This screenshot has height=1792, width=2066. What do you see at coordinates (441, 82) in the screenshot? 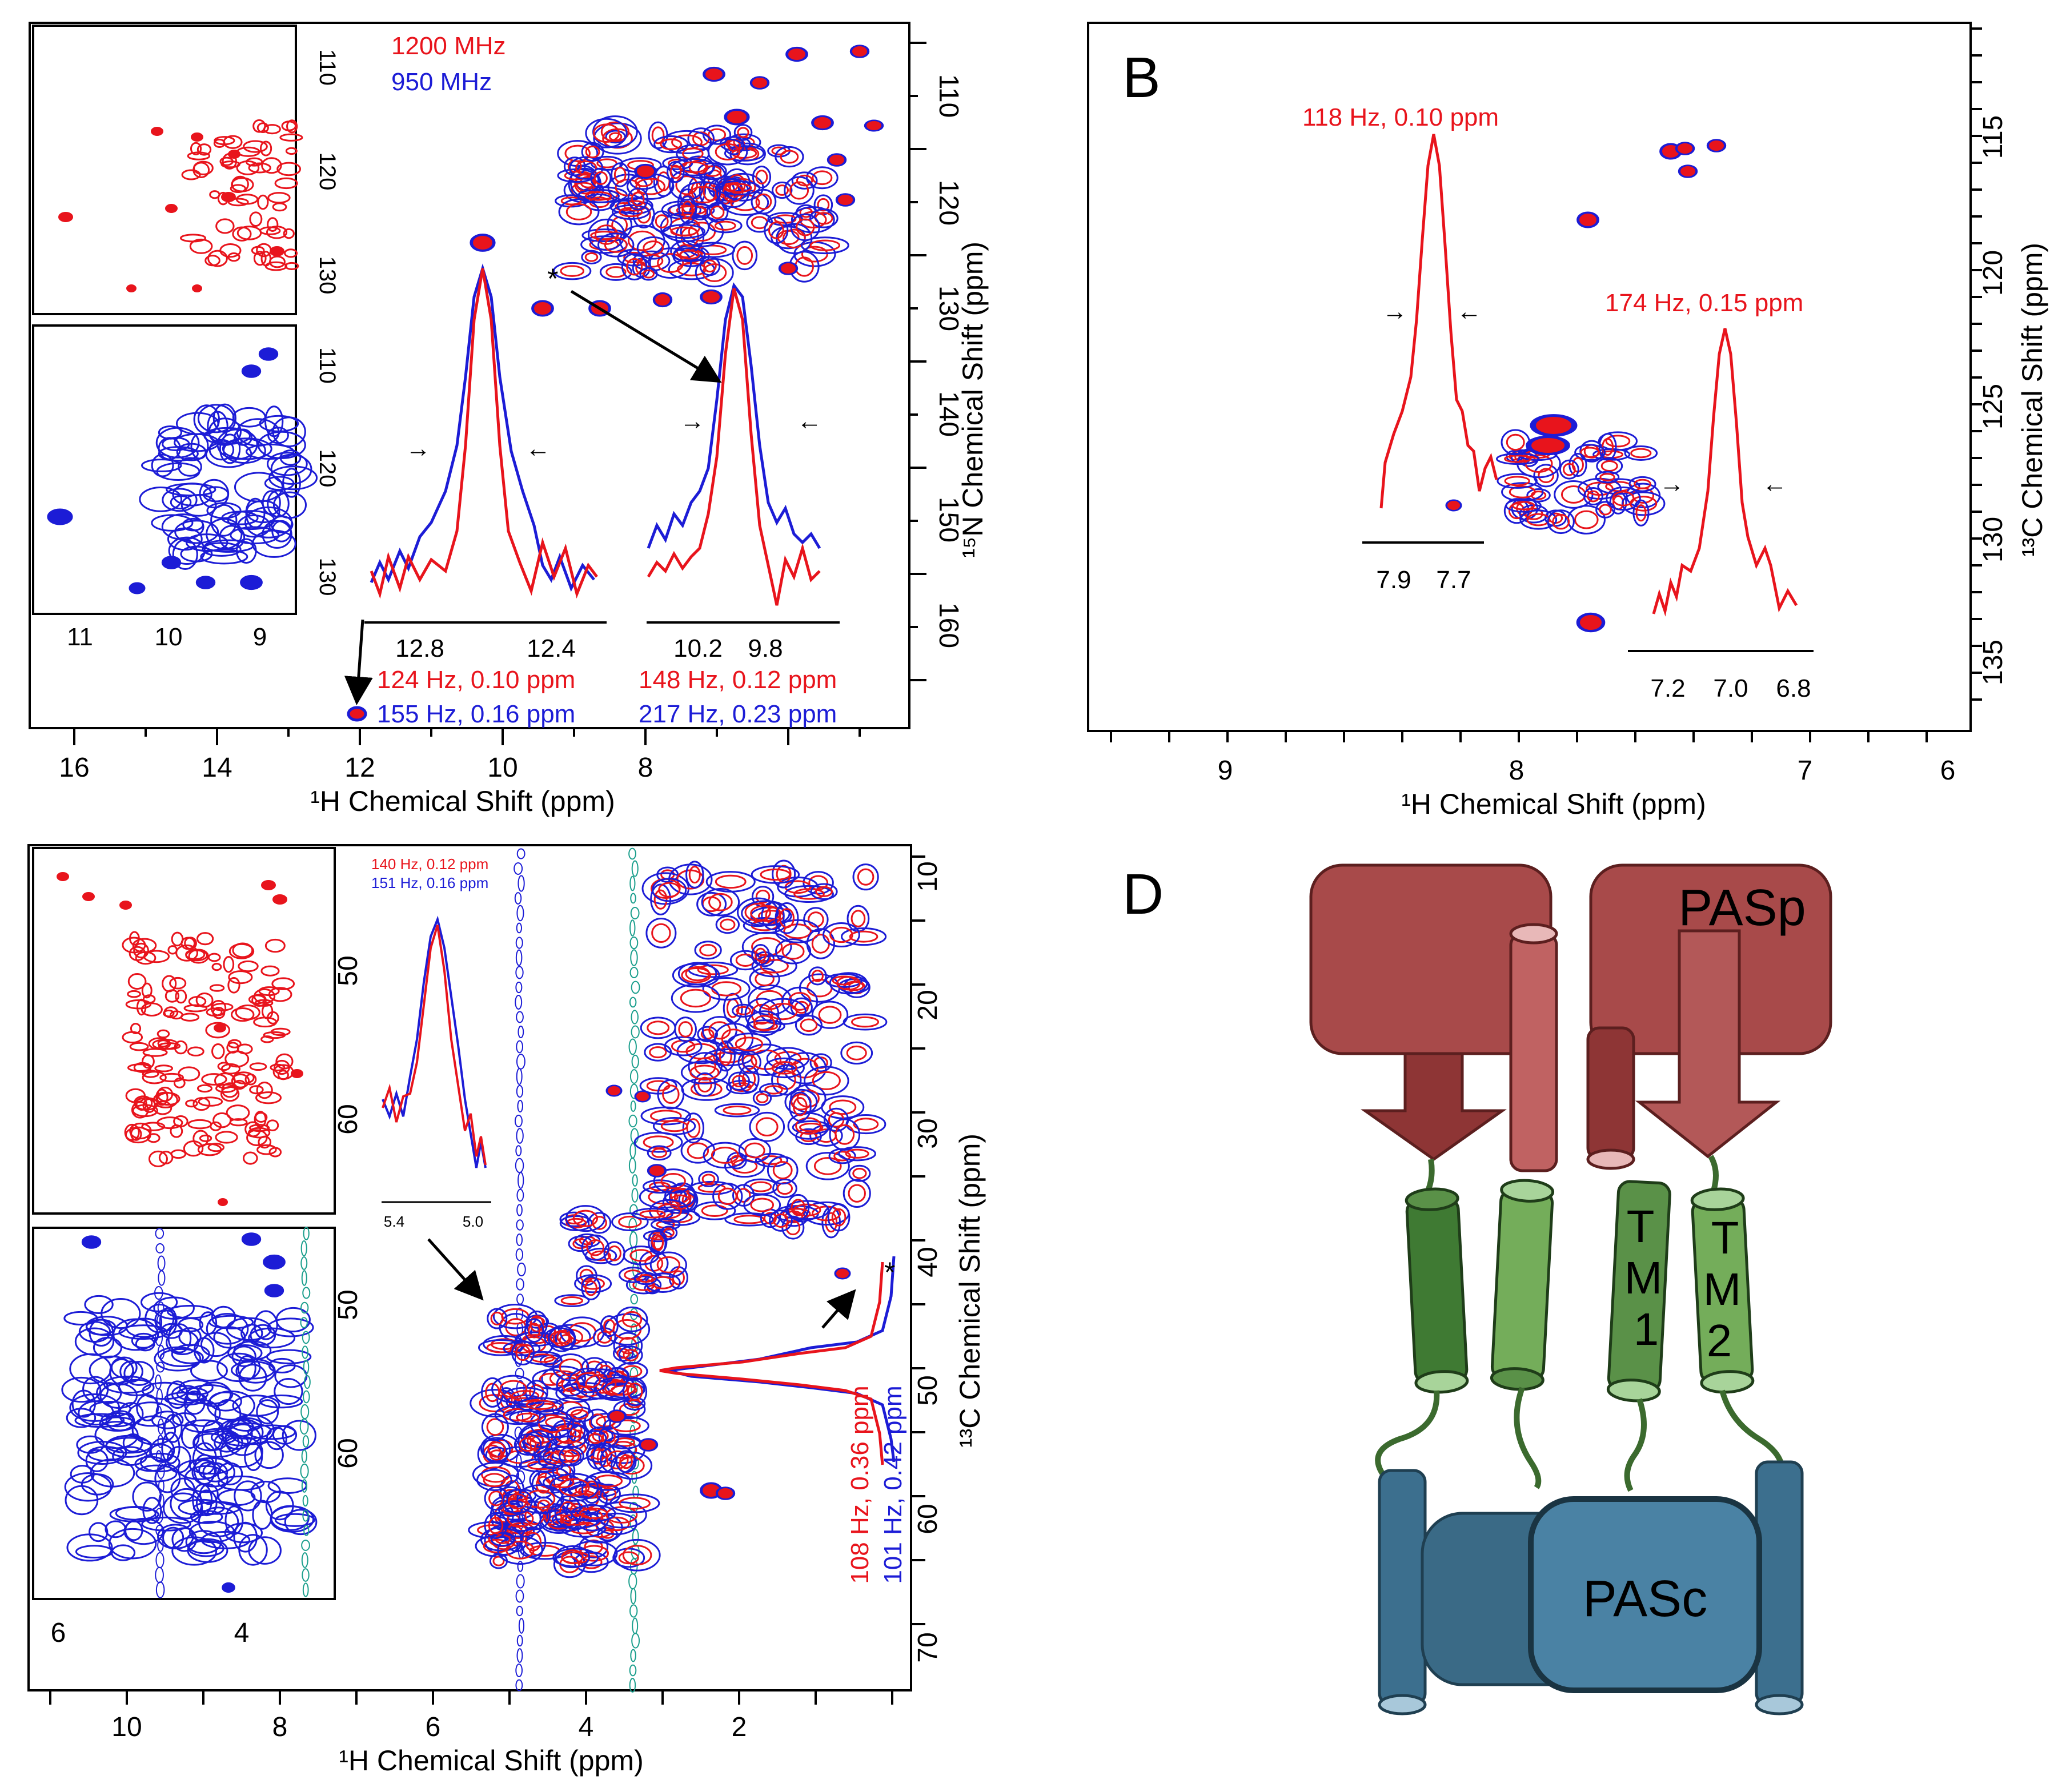
I see `legend-950mhz: 950 MHz` at bounding box center [441, 82].